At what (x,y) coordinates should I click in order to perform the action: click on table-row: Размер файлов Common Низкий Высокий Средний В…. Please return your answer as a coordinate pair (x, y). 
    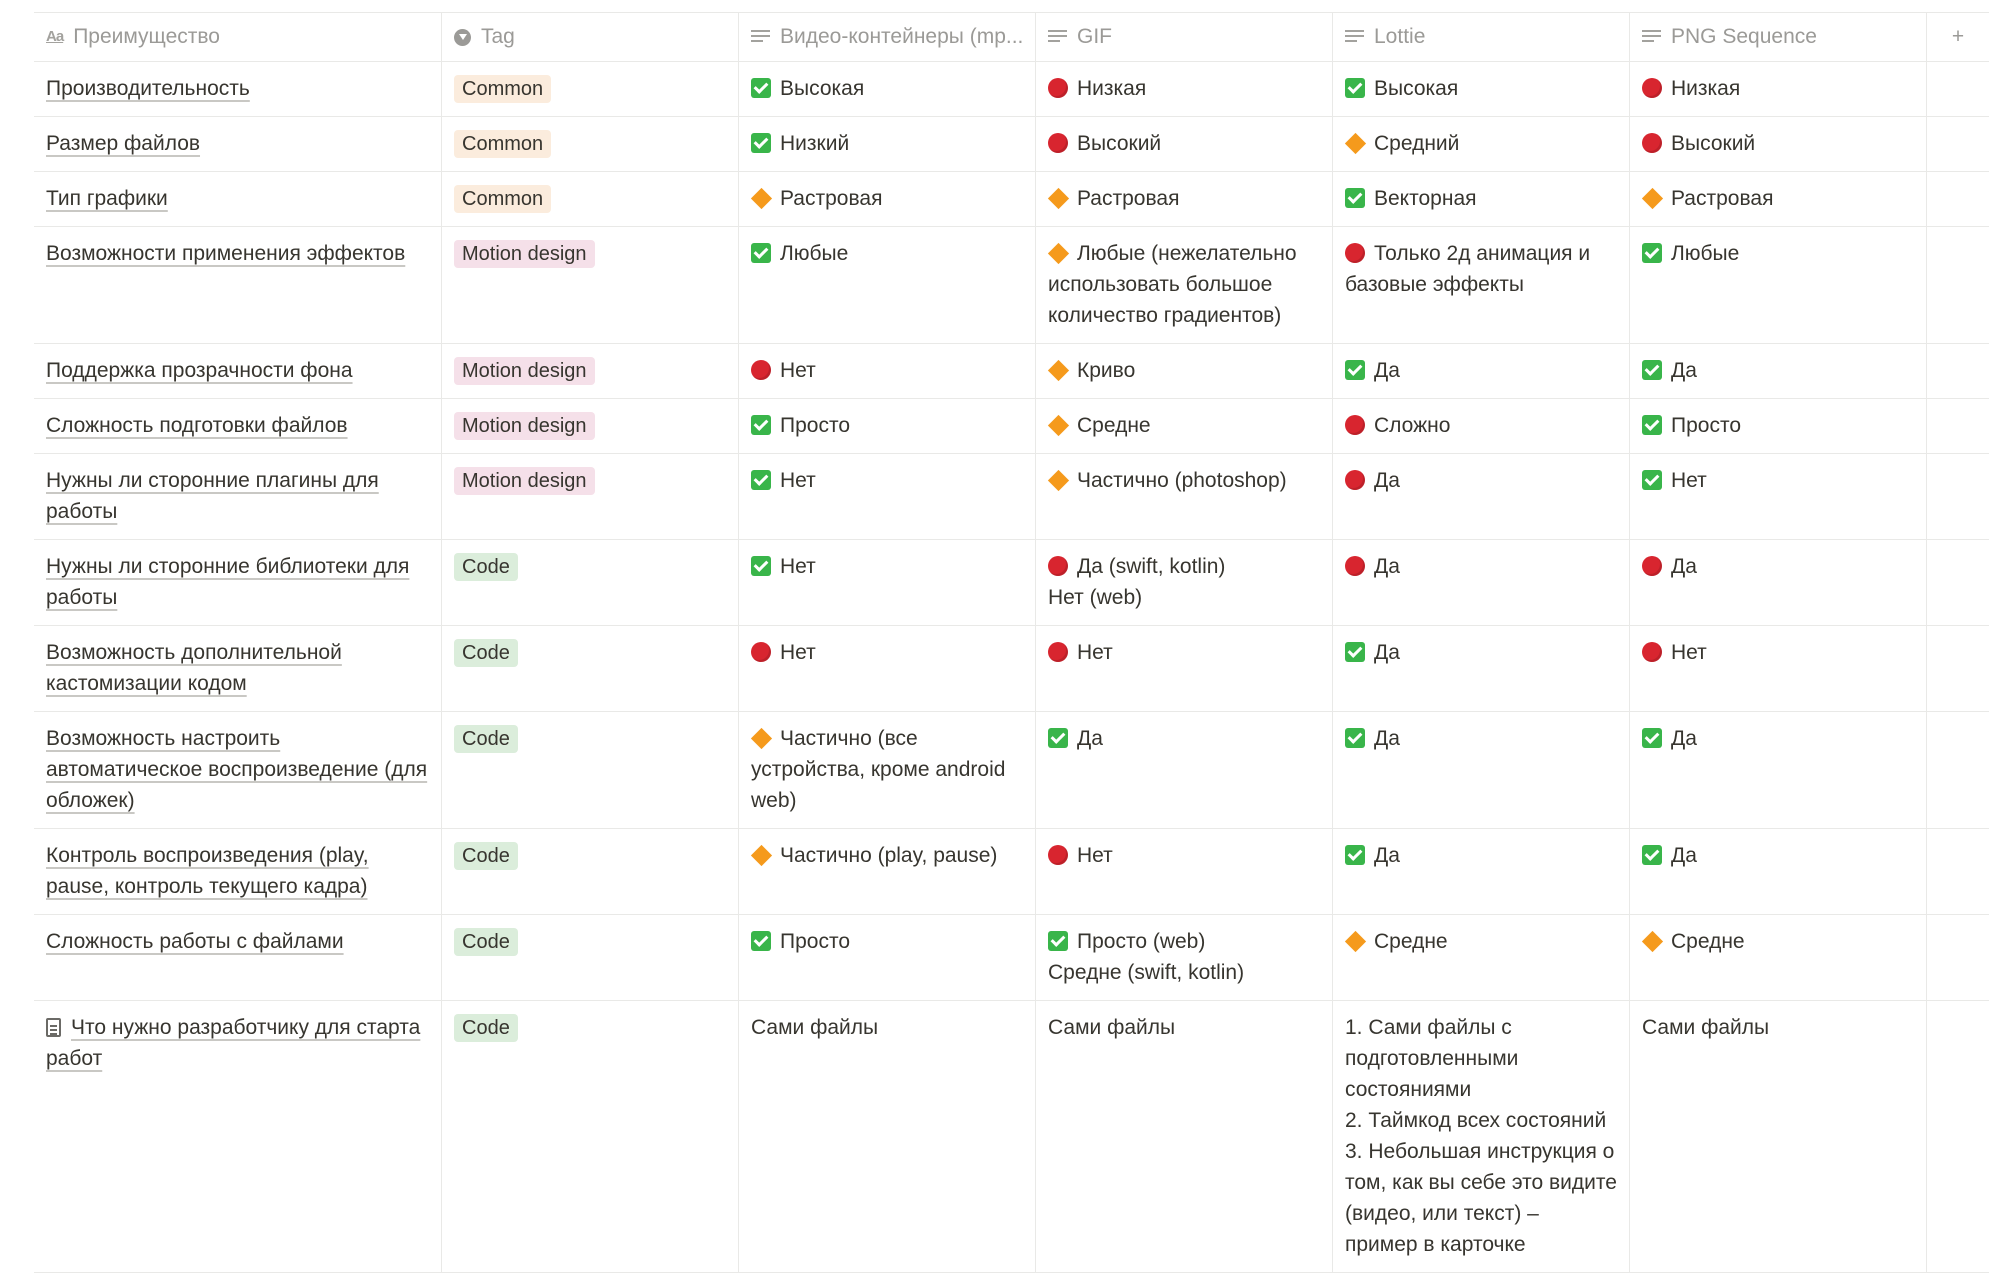
    Looking at the image, I should click on (1011, 144).